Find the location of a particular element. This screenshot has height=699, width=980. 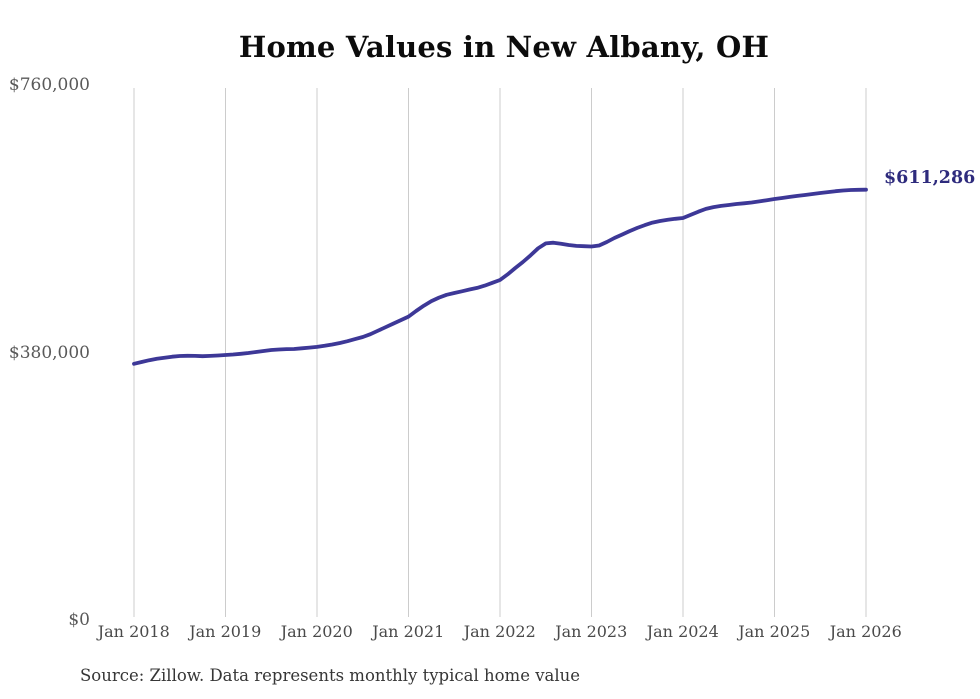

x-axis-tick-label-2020: Jan 2020 is located at coordinates (316, 631).